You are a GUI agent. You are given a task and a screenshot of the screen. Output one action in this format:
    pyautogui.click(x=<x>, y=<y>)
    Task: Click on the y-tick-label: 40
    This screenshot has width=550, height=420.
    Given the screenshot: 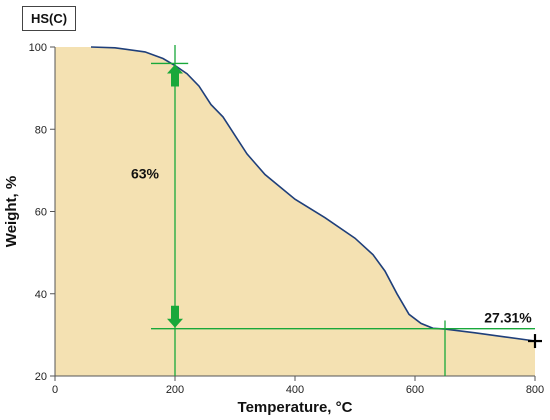 What is the action you would take?
    pyautogui.click(x=41, y=295)
    